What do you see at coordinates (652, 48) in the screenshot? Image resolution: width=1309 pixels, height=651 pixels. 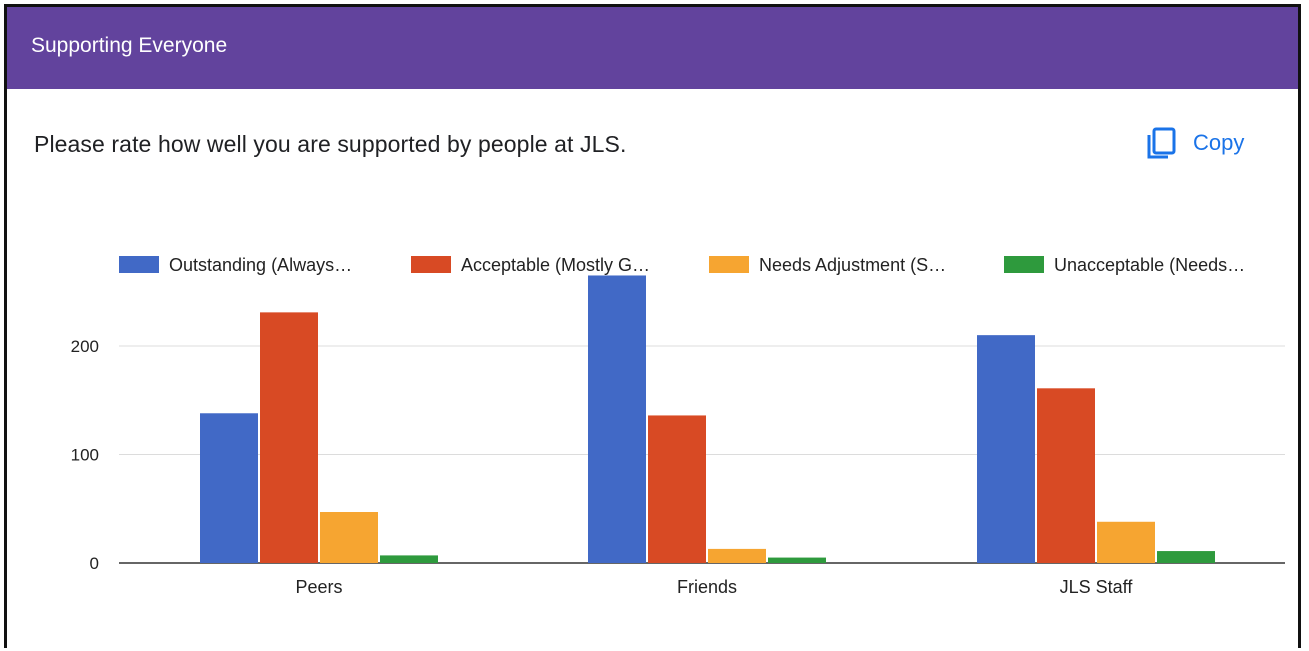 I see `section-header: Supporting Everyone` at bounding box center [652, 48].